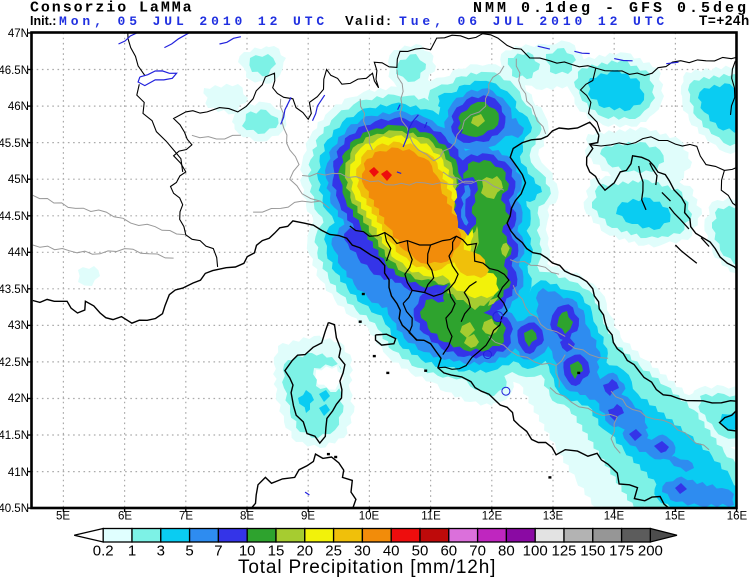 Image resolution: width=751 pixels, height=580 pixels. I want to click on svg-text: 60, so click(448, 551).